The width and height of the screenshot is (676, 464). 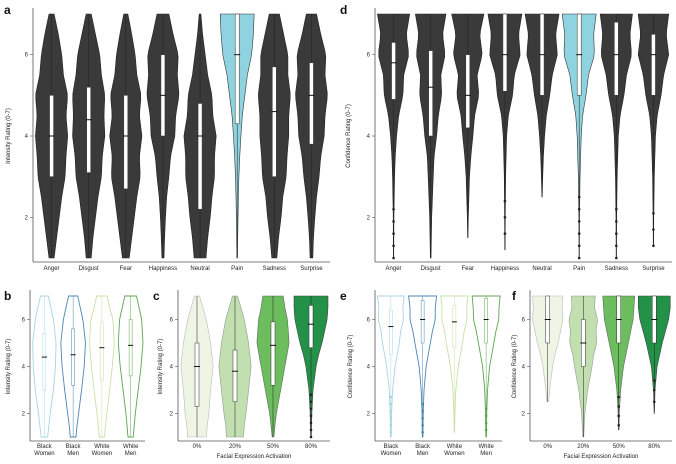 What do you see at coordinates (74, 450) in the screenshot?
I see `category-label: Black Men` at bounding box center [74, 450].